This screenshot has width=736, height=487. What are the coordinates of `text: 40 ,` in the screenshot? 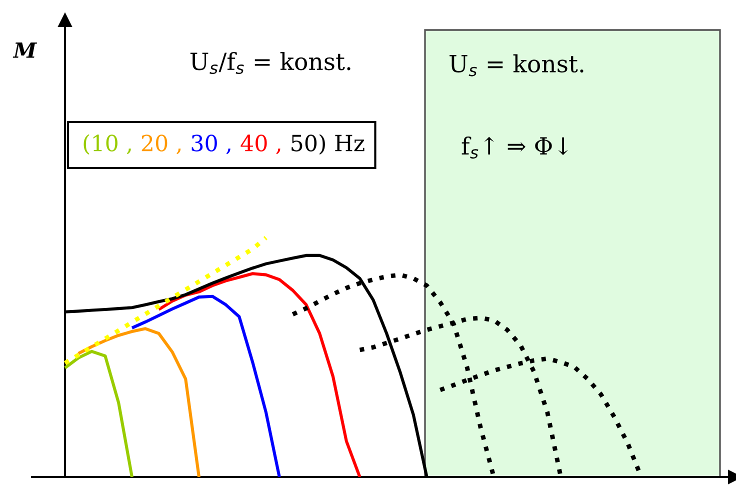 It's located at (260, 144).